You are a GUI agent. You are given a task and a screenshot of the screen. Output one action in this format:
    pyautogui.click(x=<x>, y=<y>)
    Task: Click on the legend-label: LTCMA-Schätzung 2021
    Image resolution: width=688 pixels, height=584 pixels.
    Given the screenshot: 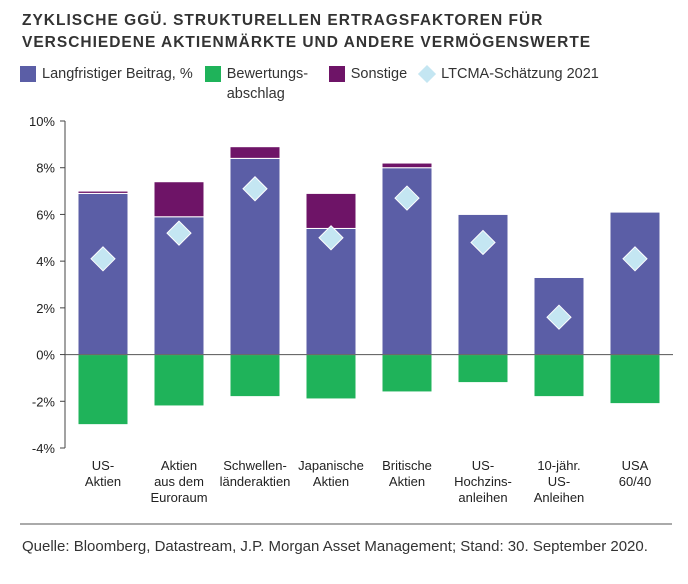 What is the action you would take?
    pyautogui.click(x=520, y=74)
    